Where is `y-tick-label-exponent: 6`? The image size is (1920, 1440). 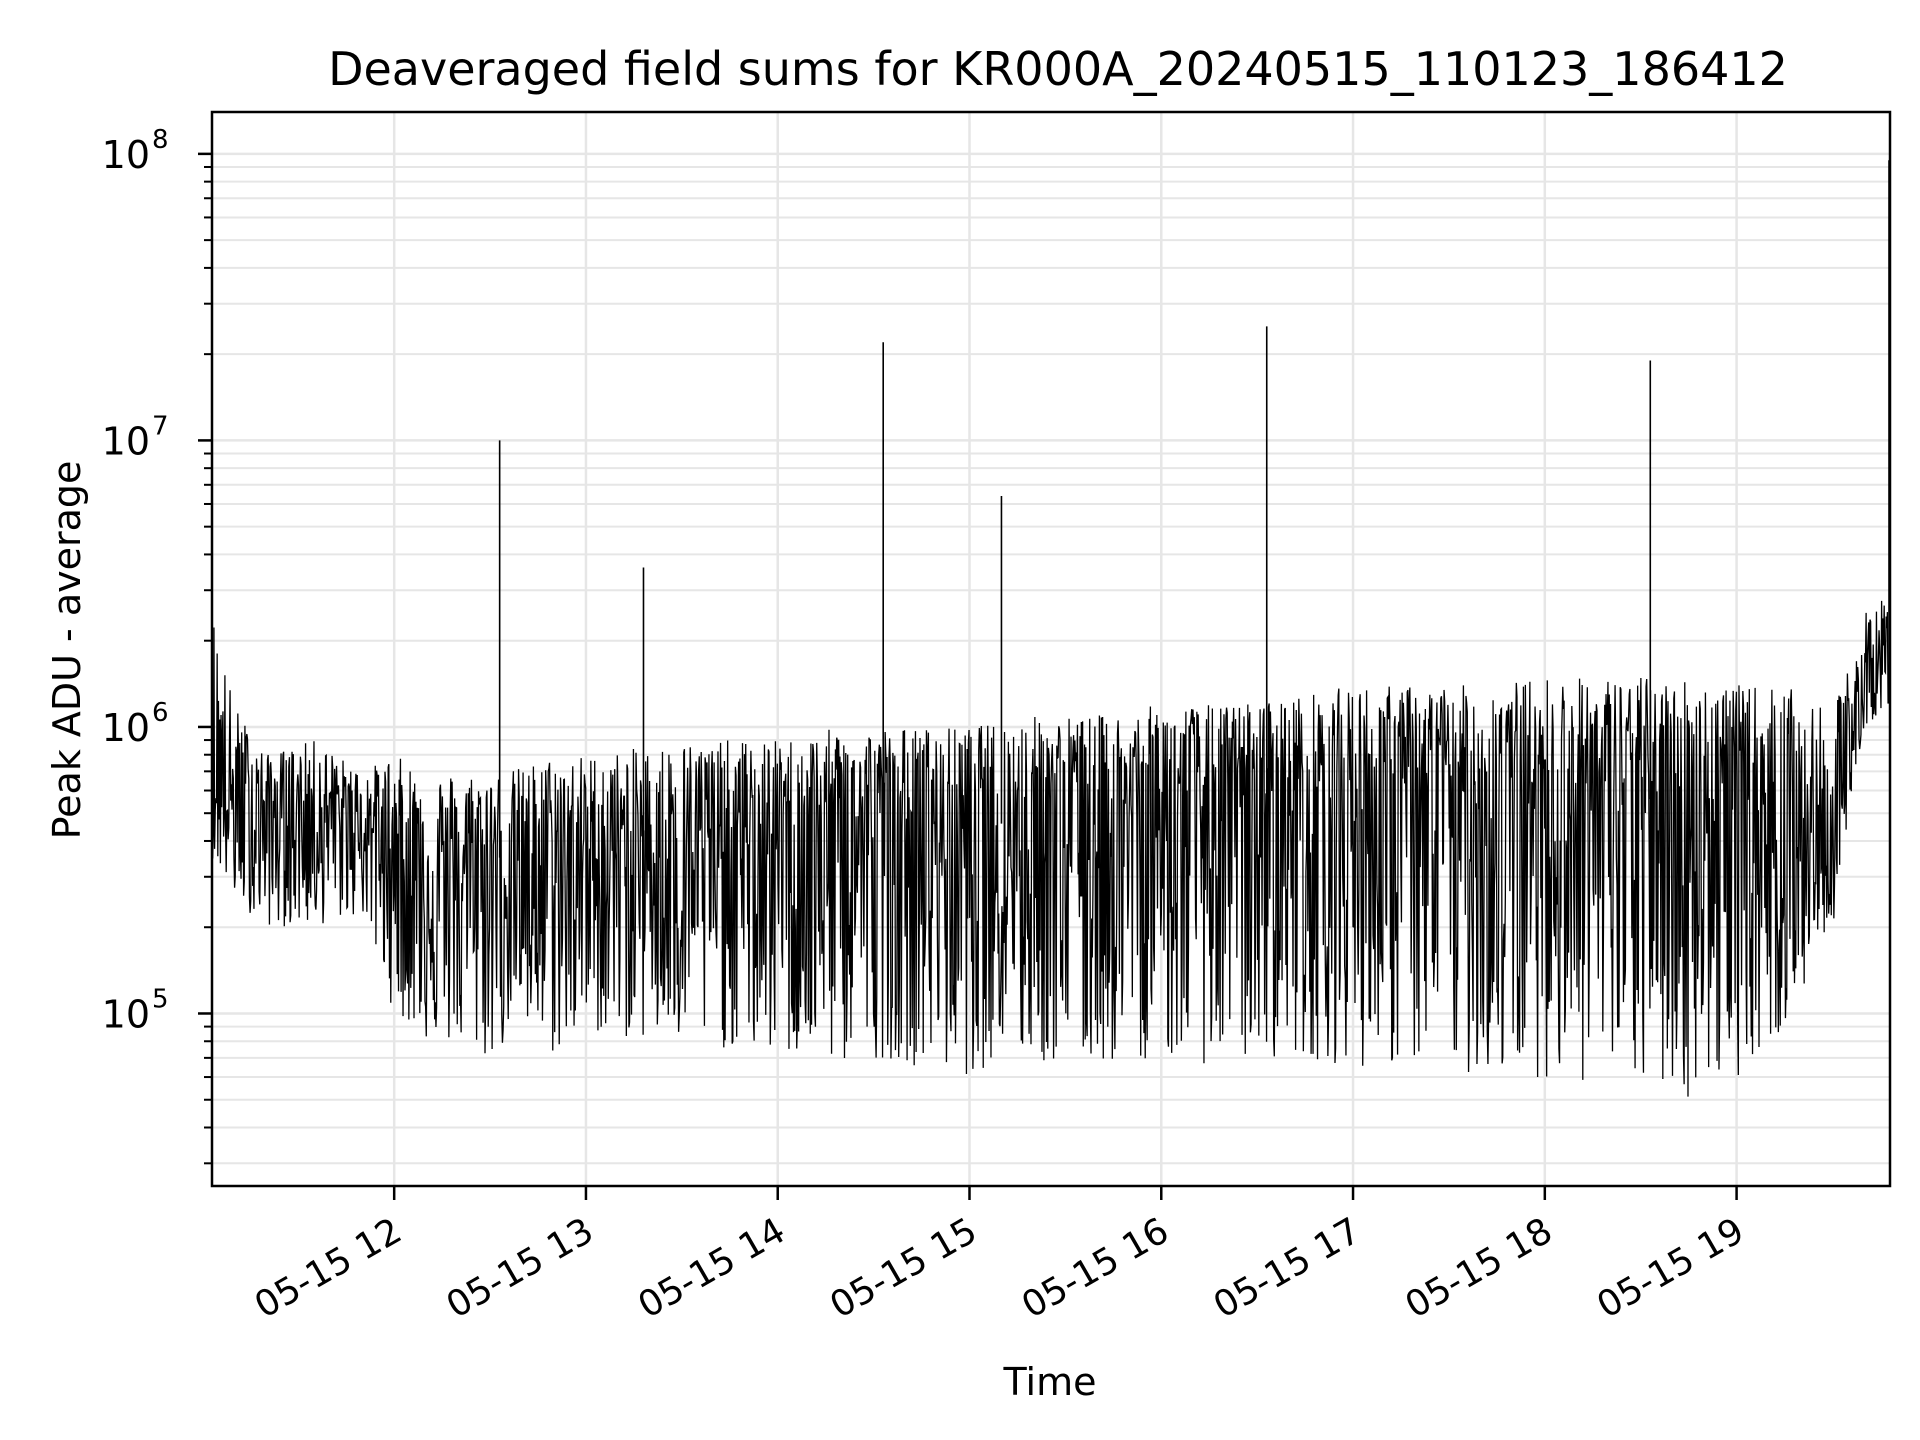 y-tick-label-exponent: 6 is located at coordinates (160, 713).